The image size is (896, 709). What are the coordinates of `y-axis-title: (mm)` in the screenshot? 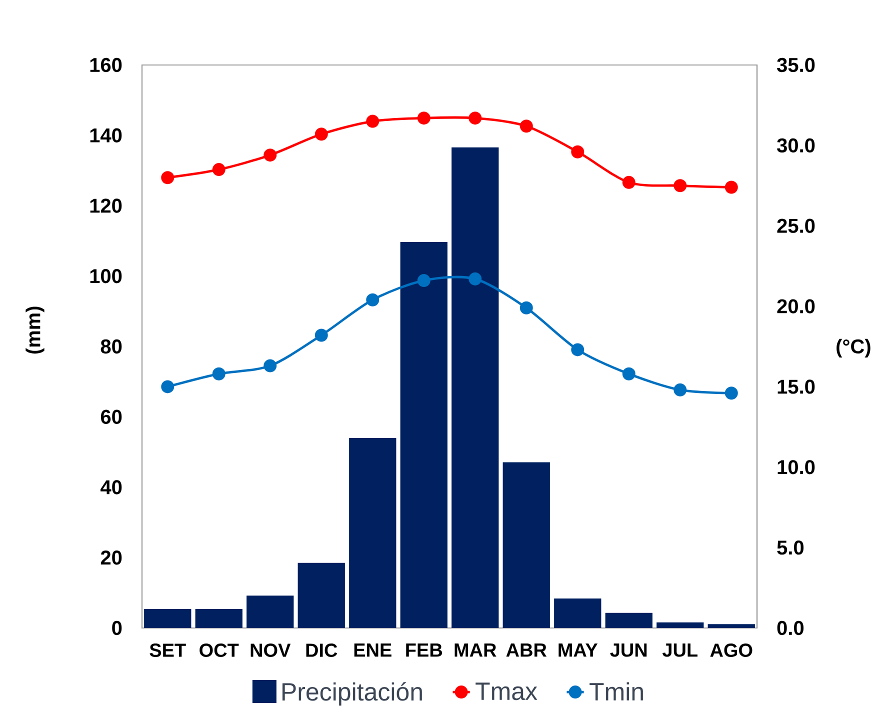 It's located at (35, 330).